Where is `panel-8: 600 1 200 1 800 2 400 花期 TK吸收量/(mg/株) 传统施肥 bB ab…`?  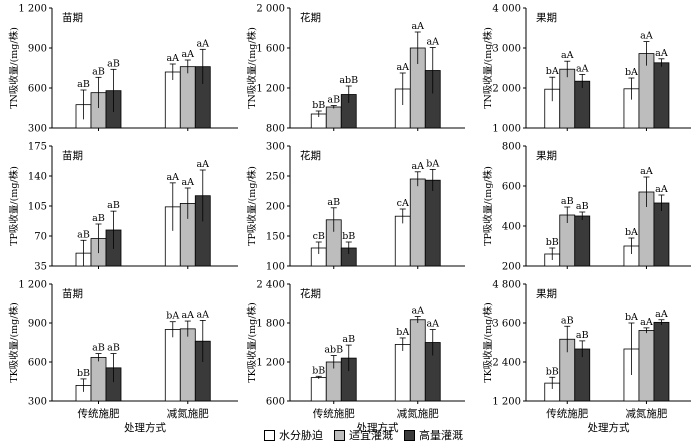
panel-8: 600 1 200 1 800 2 400 花期 TK吸收量/(mg/株) 传统施肥 bB ab… is located at coordinates (355, 357).